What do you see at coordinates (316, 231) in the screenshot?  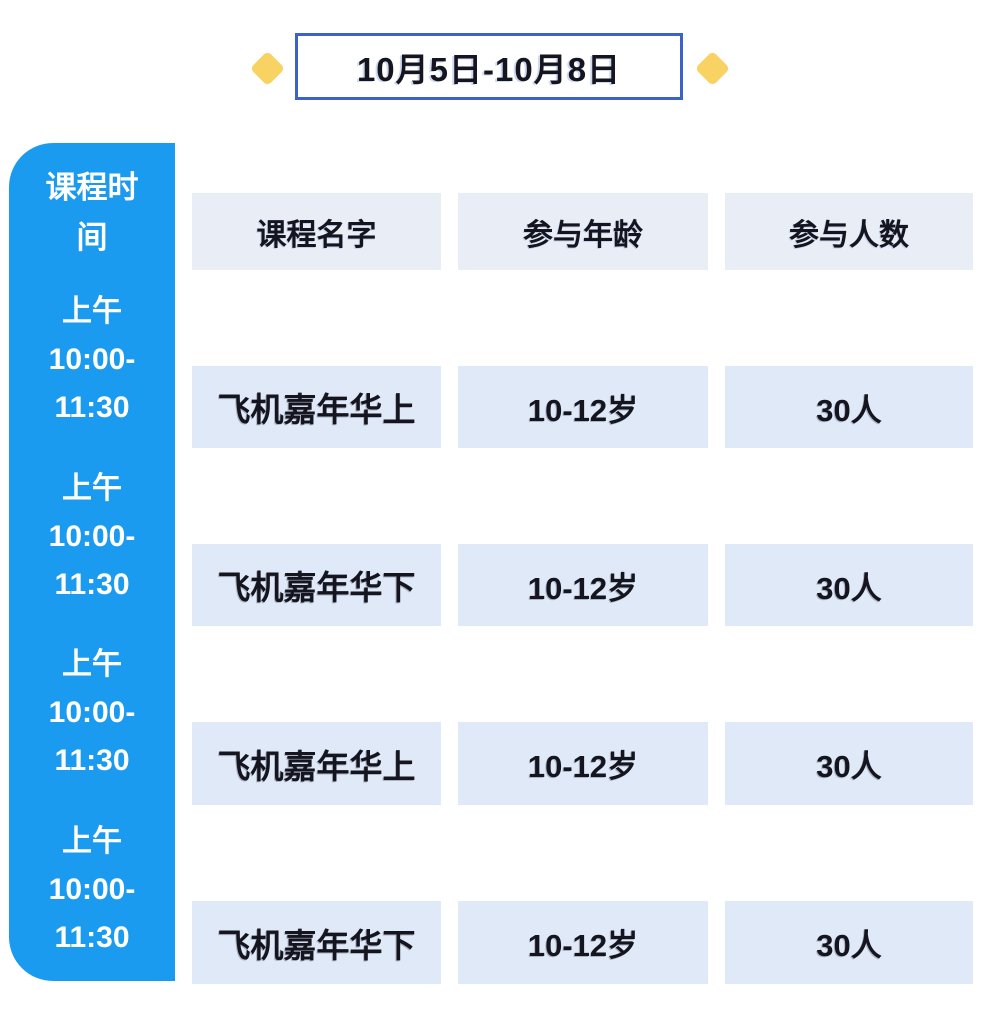 I see `column-header-course-name: 课程名字` at bounding box center [316, 231].